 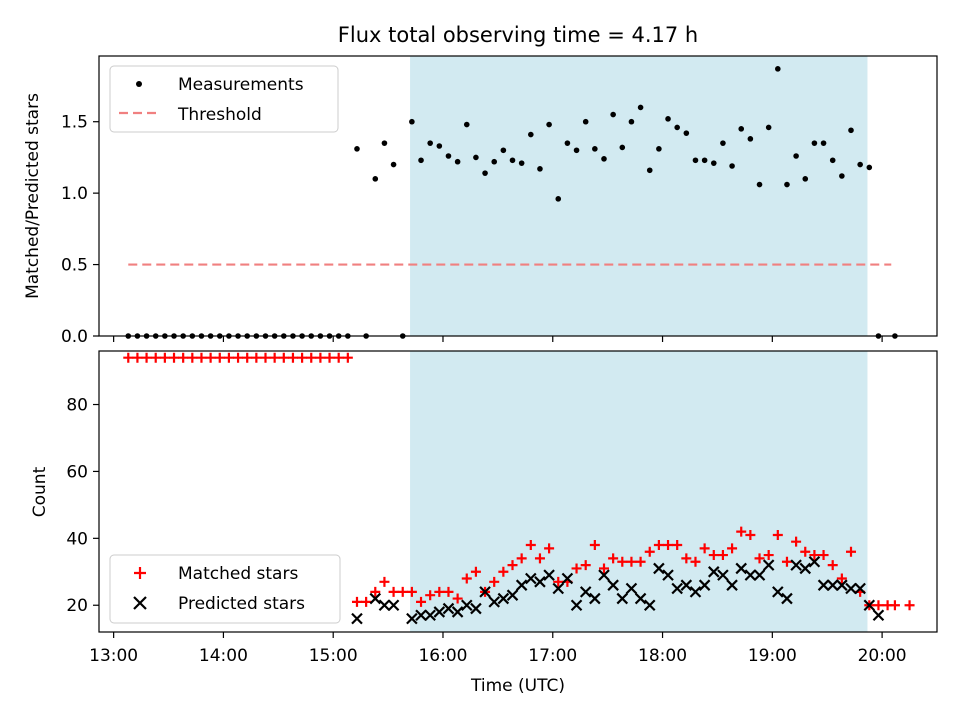 What do you see at coordinates (74, 123) in the screenshot?
I see `top-y-tick-label: 1.5` at bounding box center [74, 123].